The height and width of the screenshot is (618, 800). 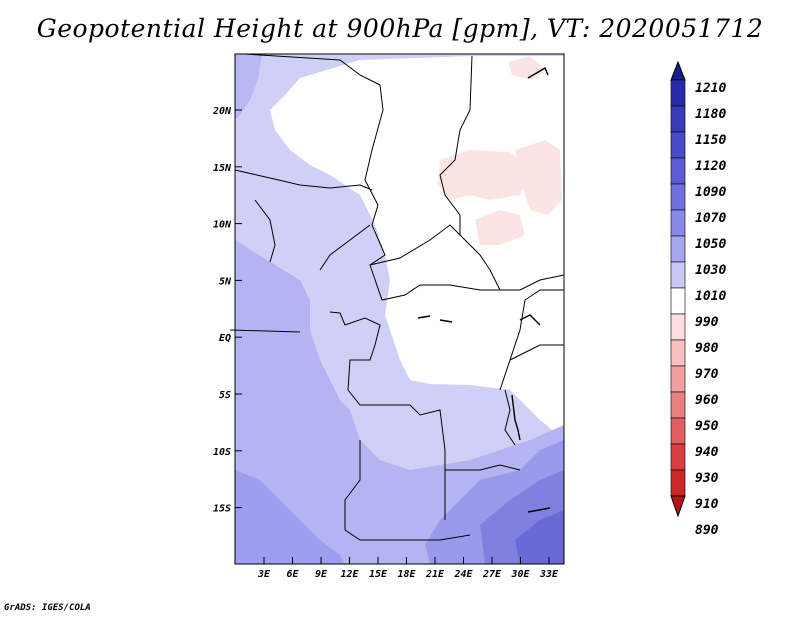 I want to click on blue-region-northwest, so click(x=248, y=87).